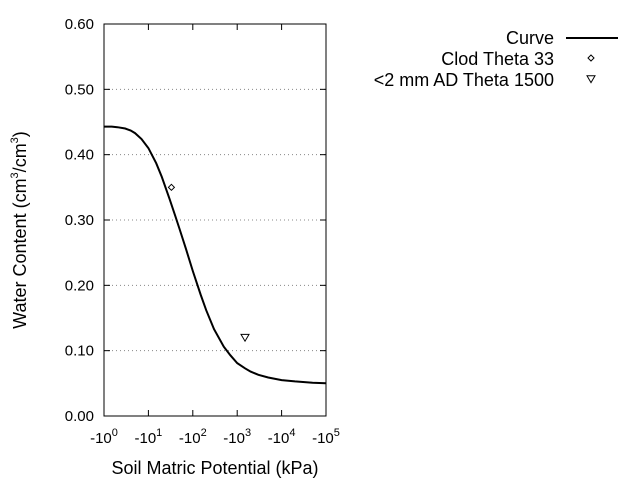  Describe the element at coordinates (79, 89) in the screenshot. I see `y-tick-label: 0.50` at that location.